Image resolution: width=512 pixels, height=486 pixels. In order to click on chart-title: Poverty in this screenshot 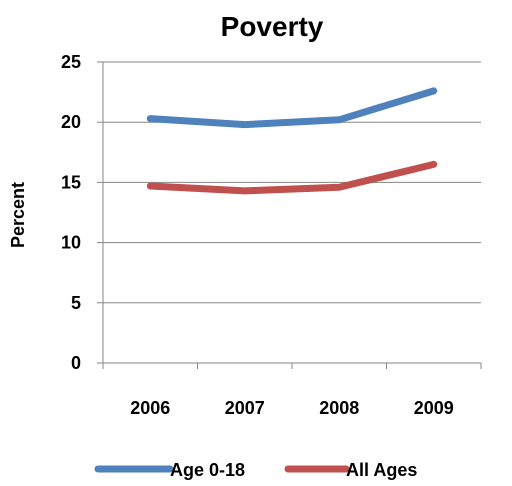, I will do `click(272, 26)`.